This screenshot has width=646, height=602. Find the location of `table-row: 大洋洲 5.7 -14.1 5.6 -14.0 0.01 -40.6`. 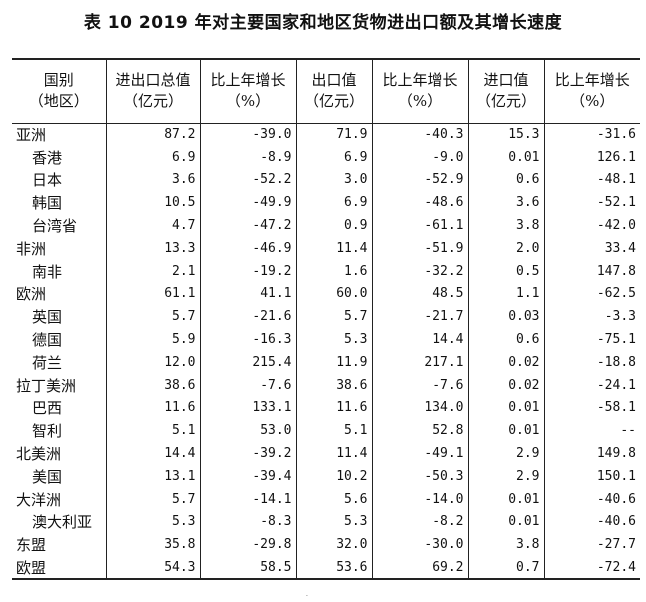

table-row: 大洋洲 5.7 -14.1 5.6 -14.0 0.01 -40.6 is located at coordinates (326, 499).